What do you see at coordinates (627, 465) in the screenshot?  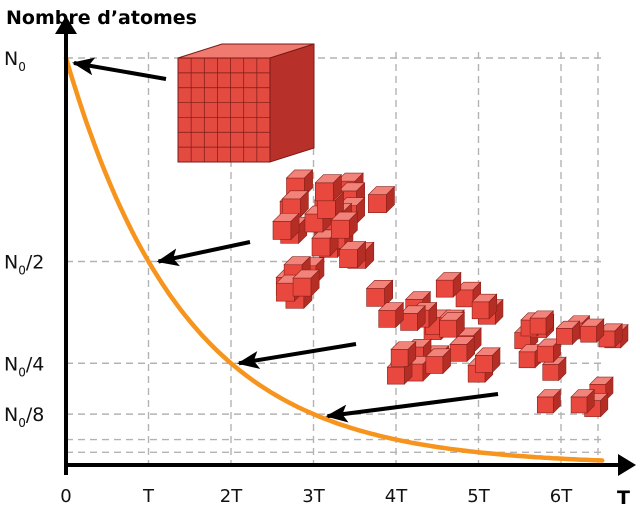 I see `x-axis-arrowhead` at bounding box center [627, 465].